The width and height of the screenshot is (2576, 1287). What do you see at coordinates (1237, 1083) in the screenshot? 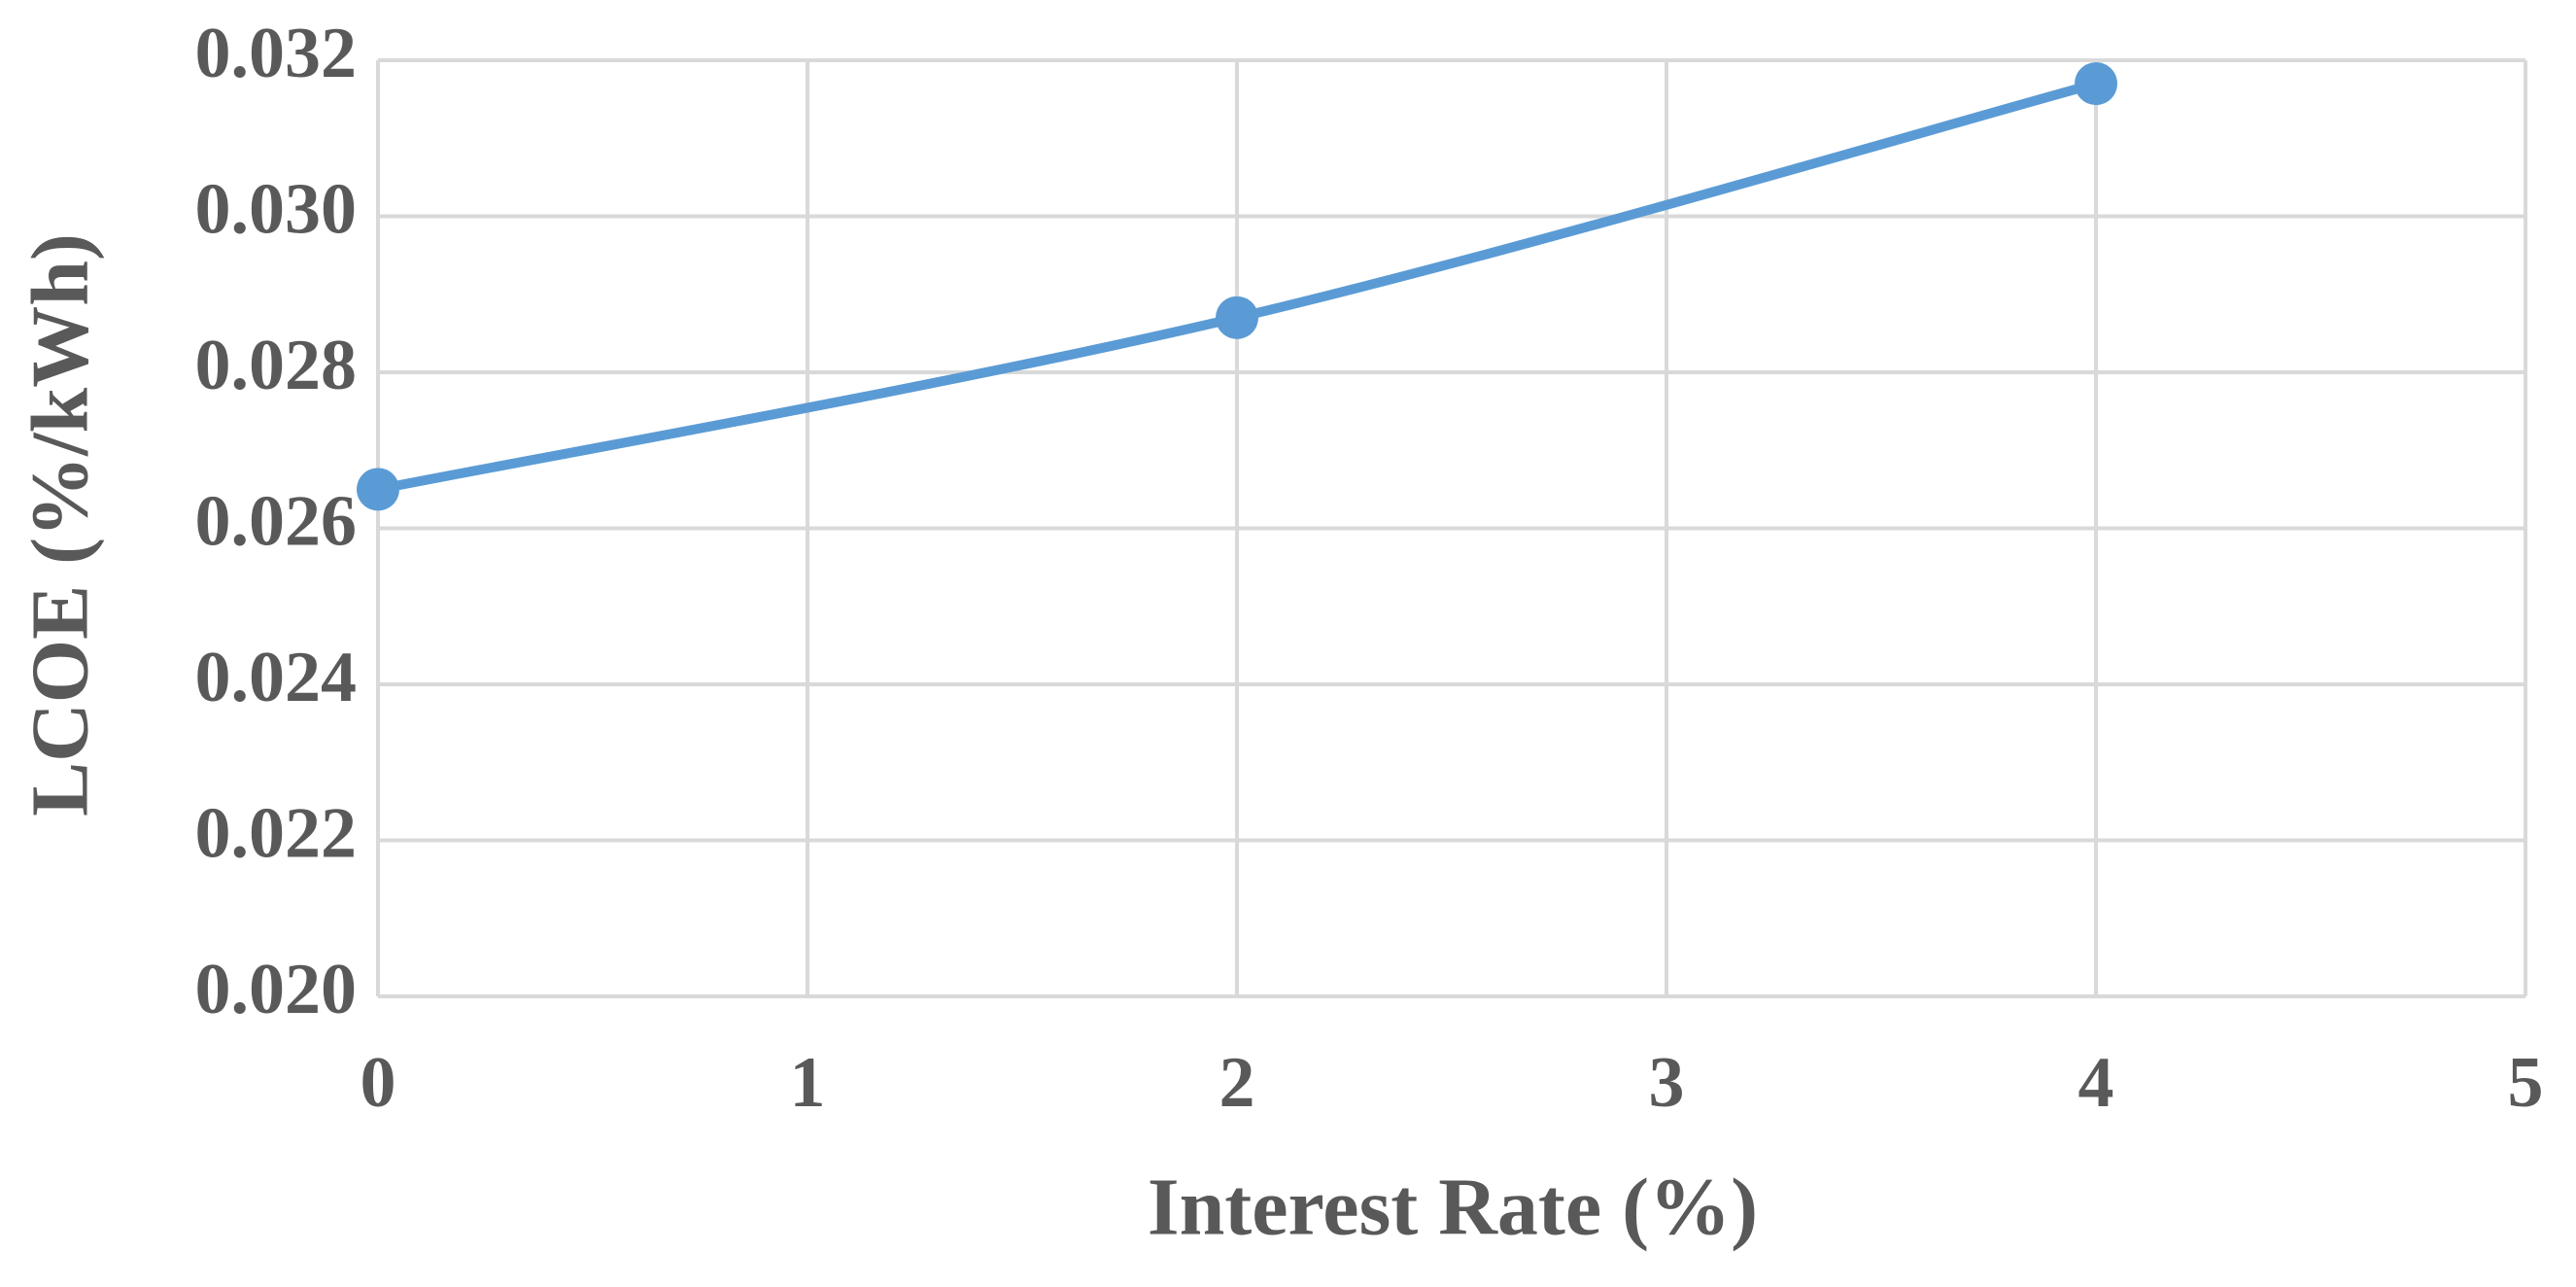
I see `x-tick-label: 2` at bounding box center [1237, 1083].